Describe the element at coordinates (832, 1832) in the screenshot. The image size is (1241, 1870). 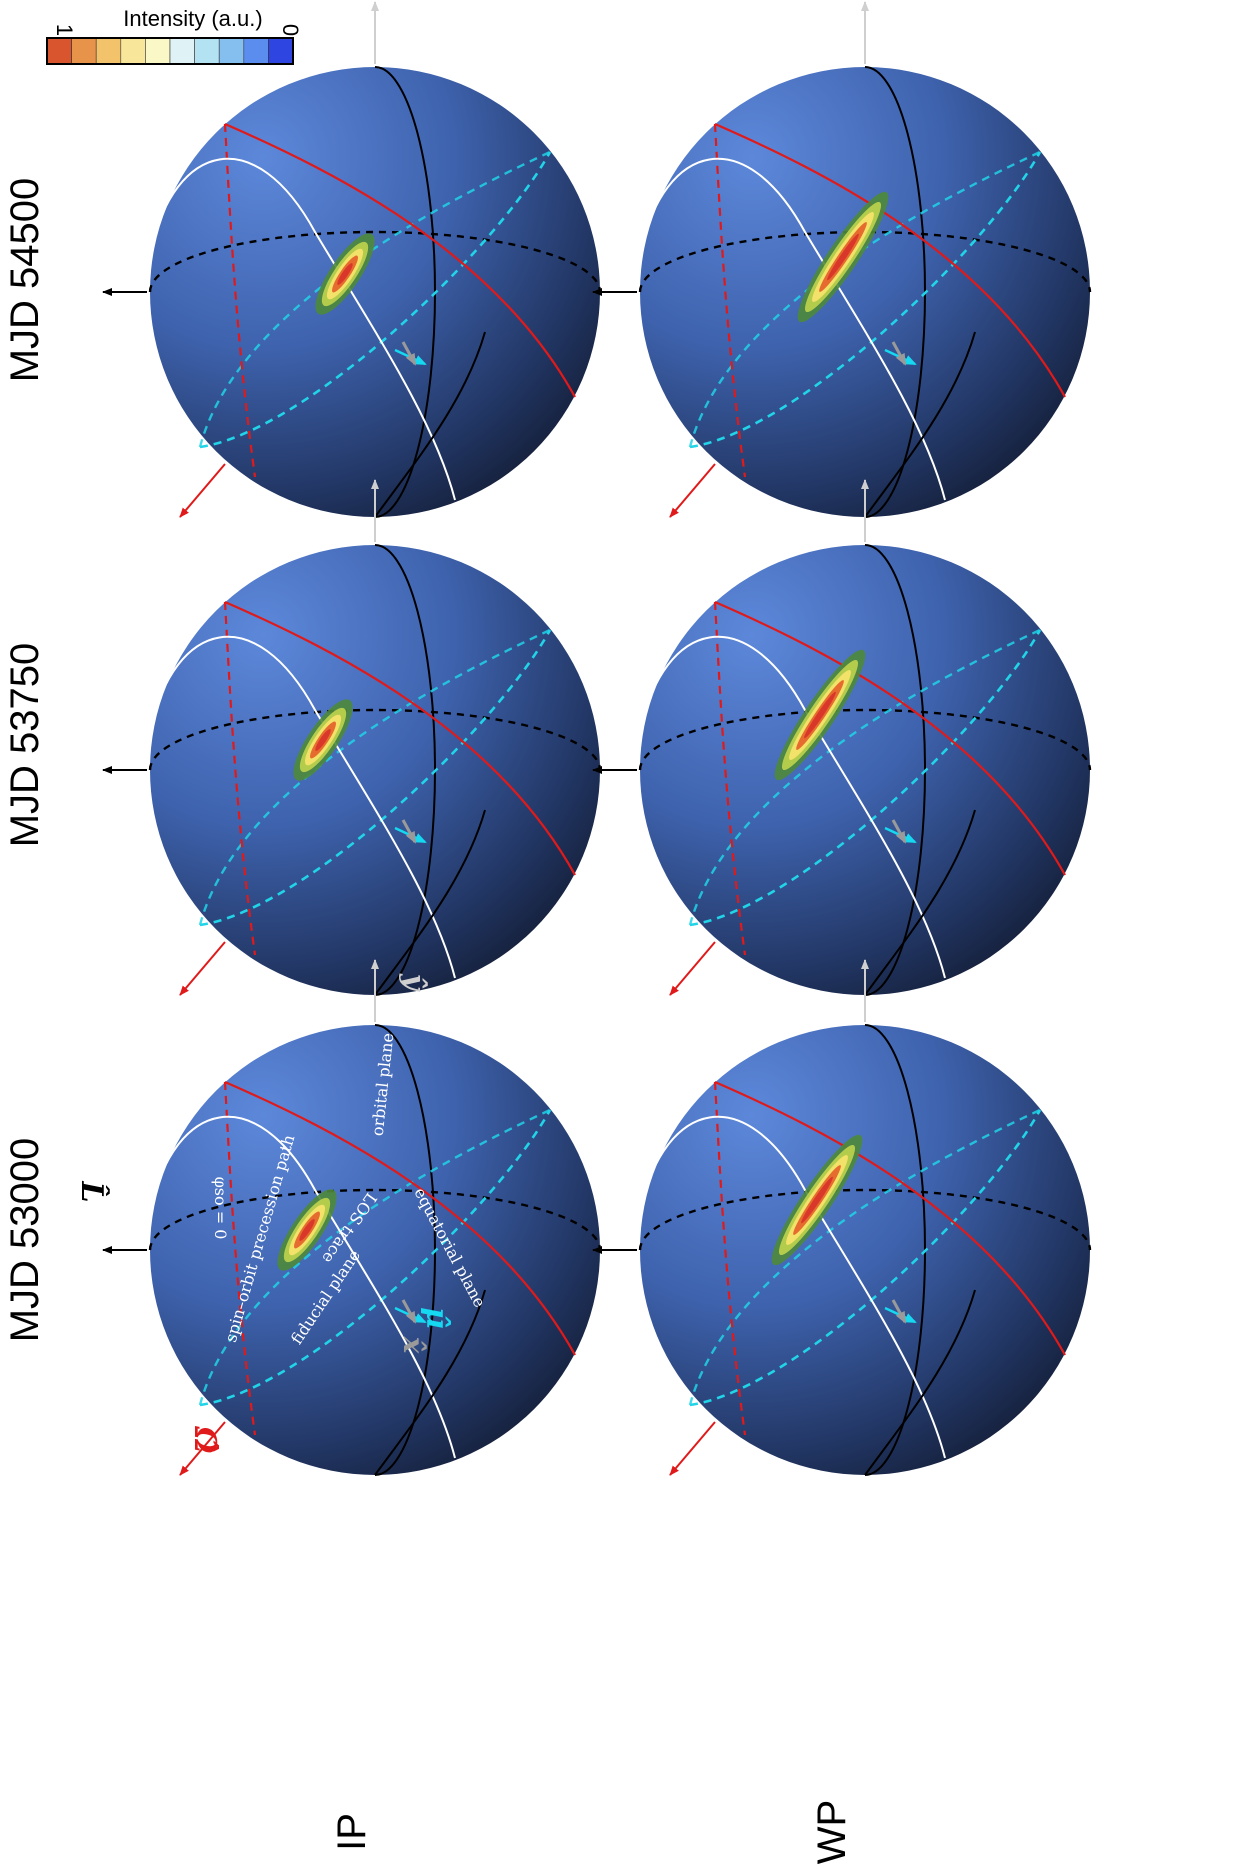
I see `row-label-wp: WP` at that location.